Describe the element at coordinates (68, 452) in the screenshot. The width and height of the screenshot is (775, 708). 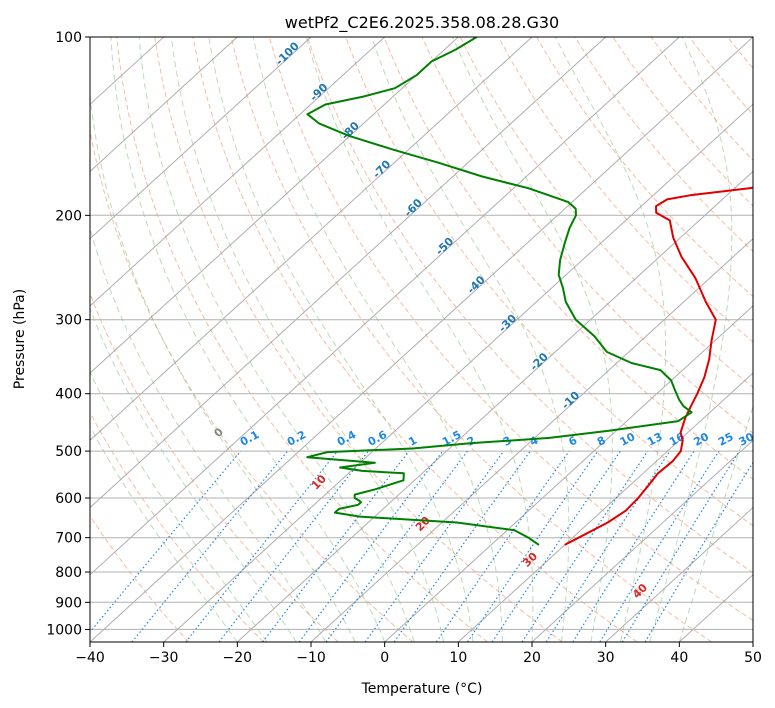
I see `y-tick-label: 500` at that location.